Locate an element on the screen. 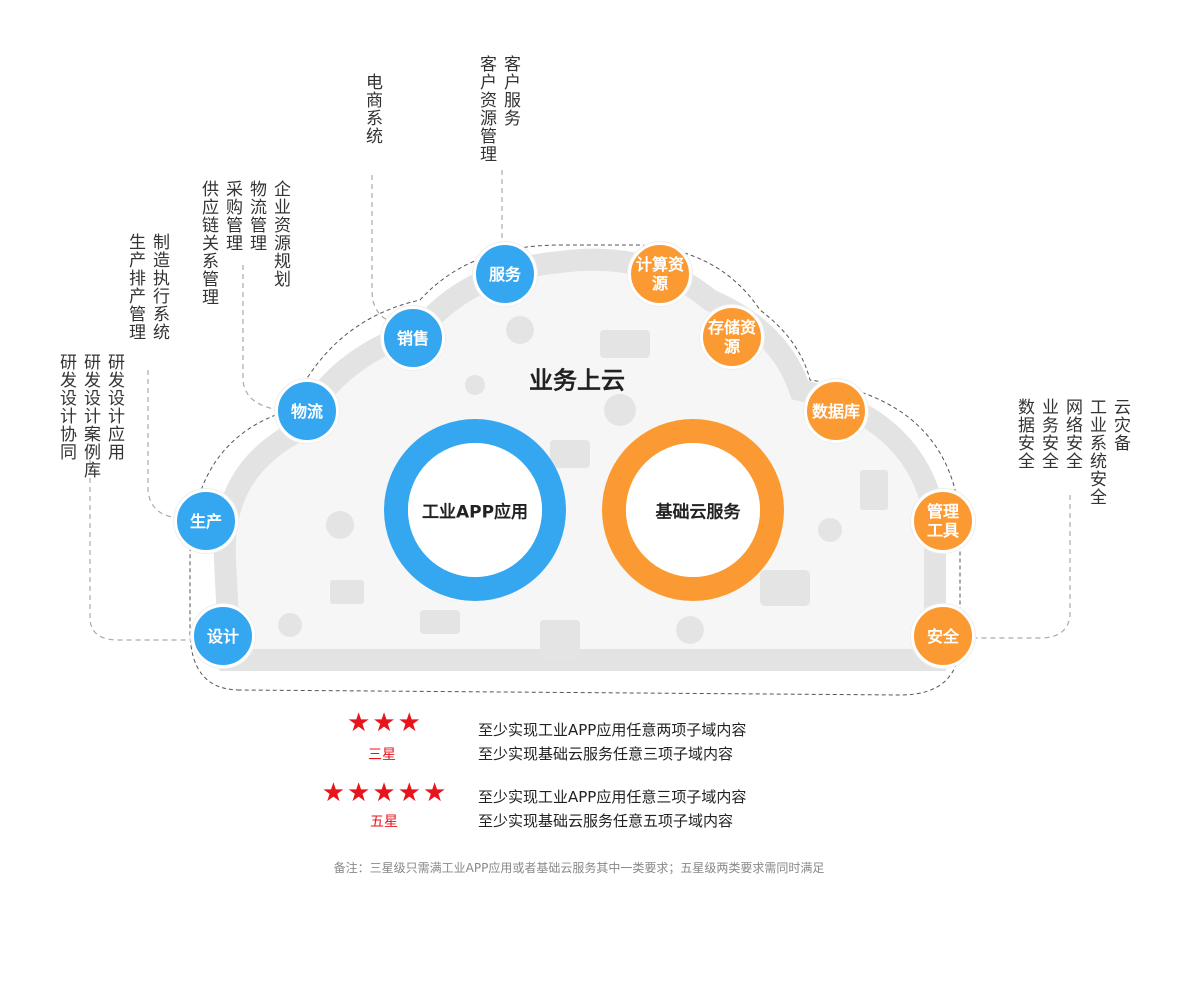  level-name: 五星 is located at coordinates (384, 822).